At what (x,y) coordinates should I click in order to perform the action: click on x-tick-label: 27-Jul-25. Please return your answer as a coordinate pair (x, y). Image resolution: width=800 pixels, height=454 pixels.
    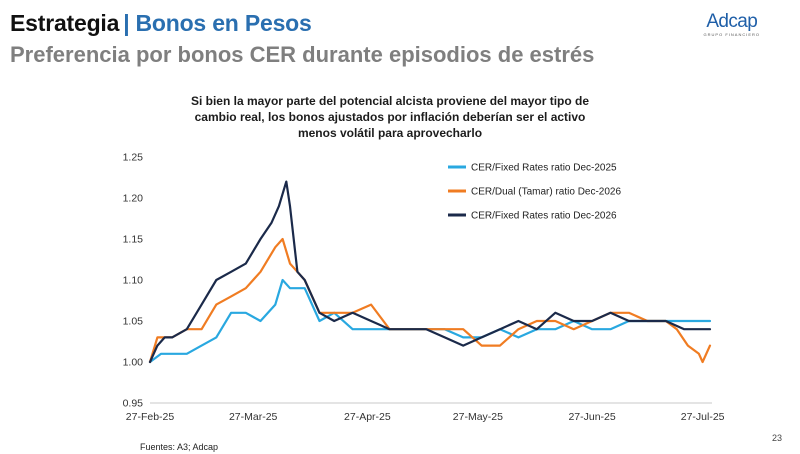
    Looking at the image, I should click on (703, 417).